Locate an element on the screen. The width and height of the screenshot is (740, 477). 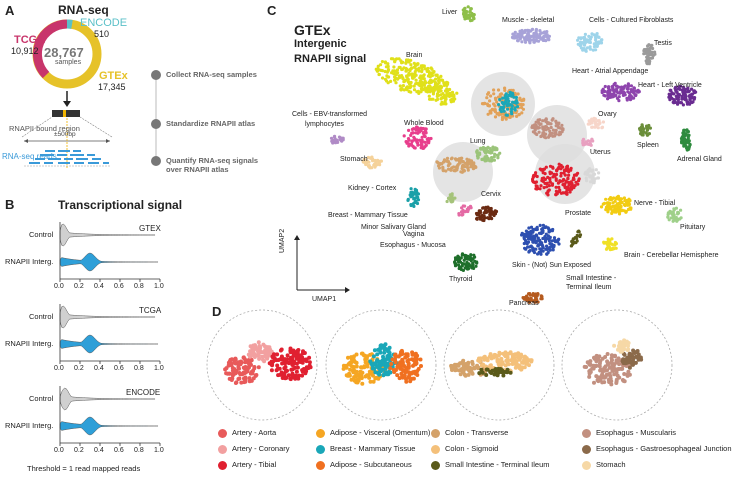
cluster-lung is located at coordinates (488, 154).